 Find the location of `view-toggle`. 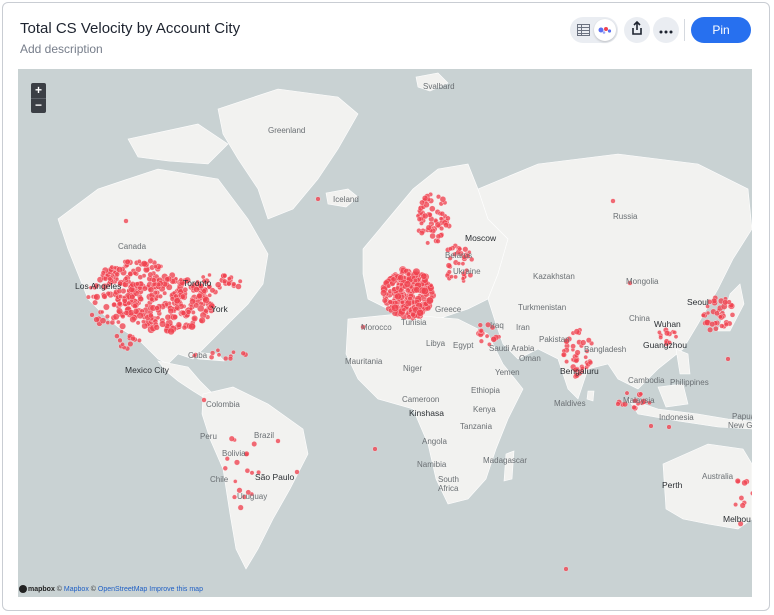

view-toggle is located at coordinates (594, 30).